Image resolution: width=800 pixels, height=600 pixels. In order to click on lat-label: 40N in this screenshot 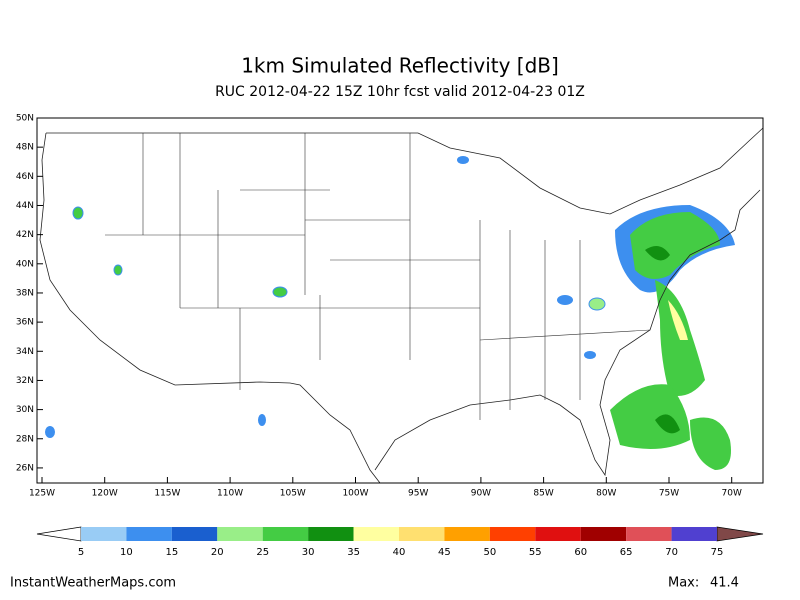, I will do `click(25, 264)`.